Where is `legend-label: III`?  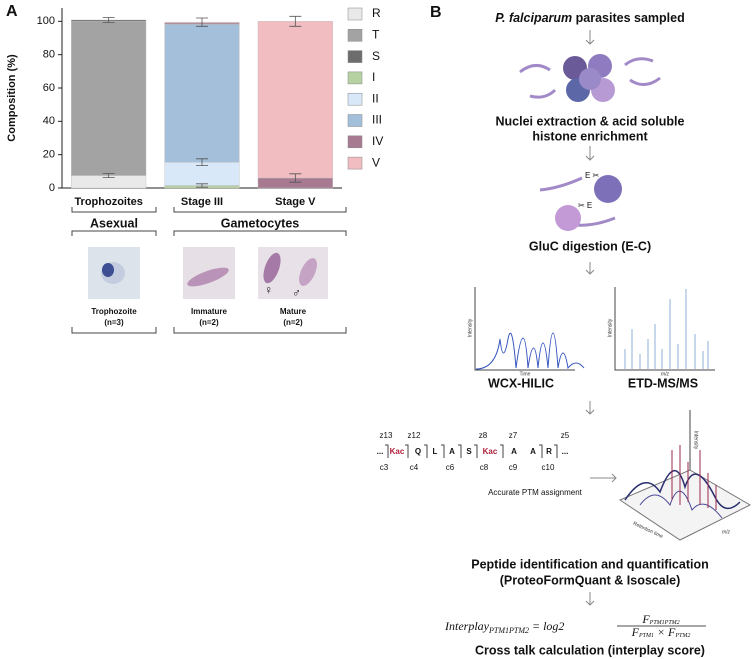 legend-label: III is located at coordinates (377, 120).